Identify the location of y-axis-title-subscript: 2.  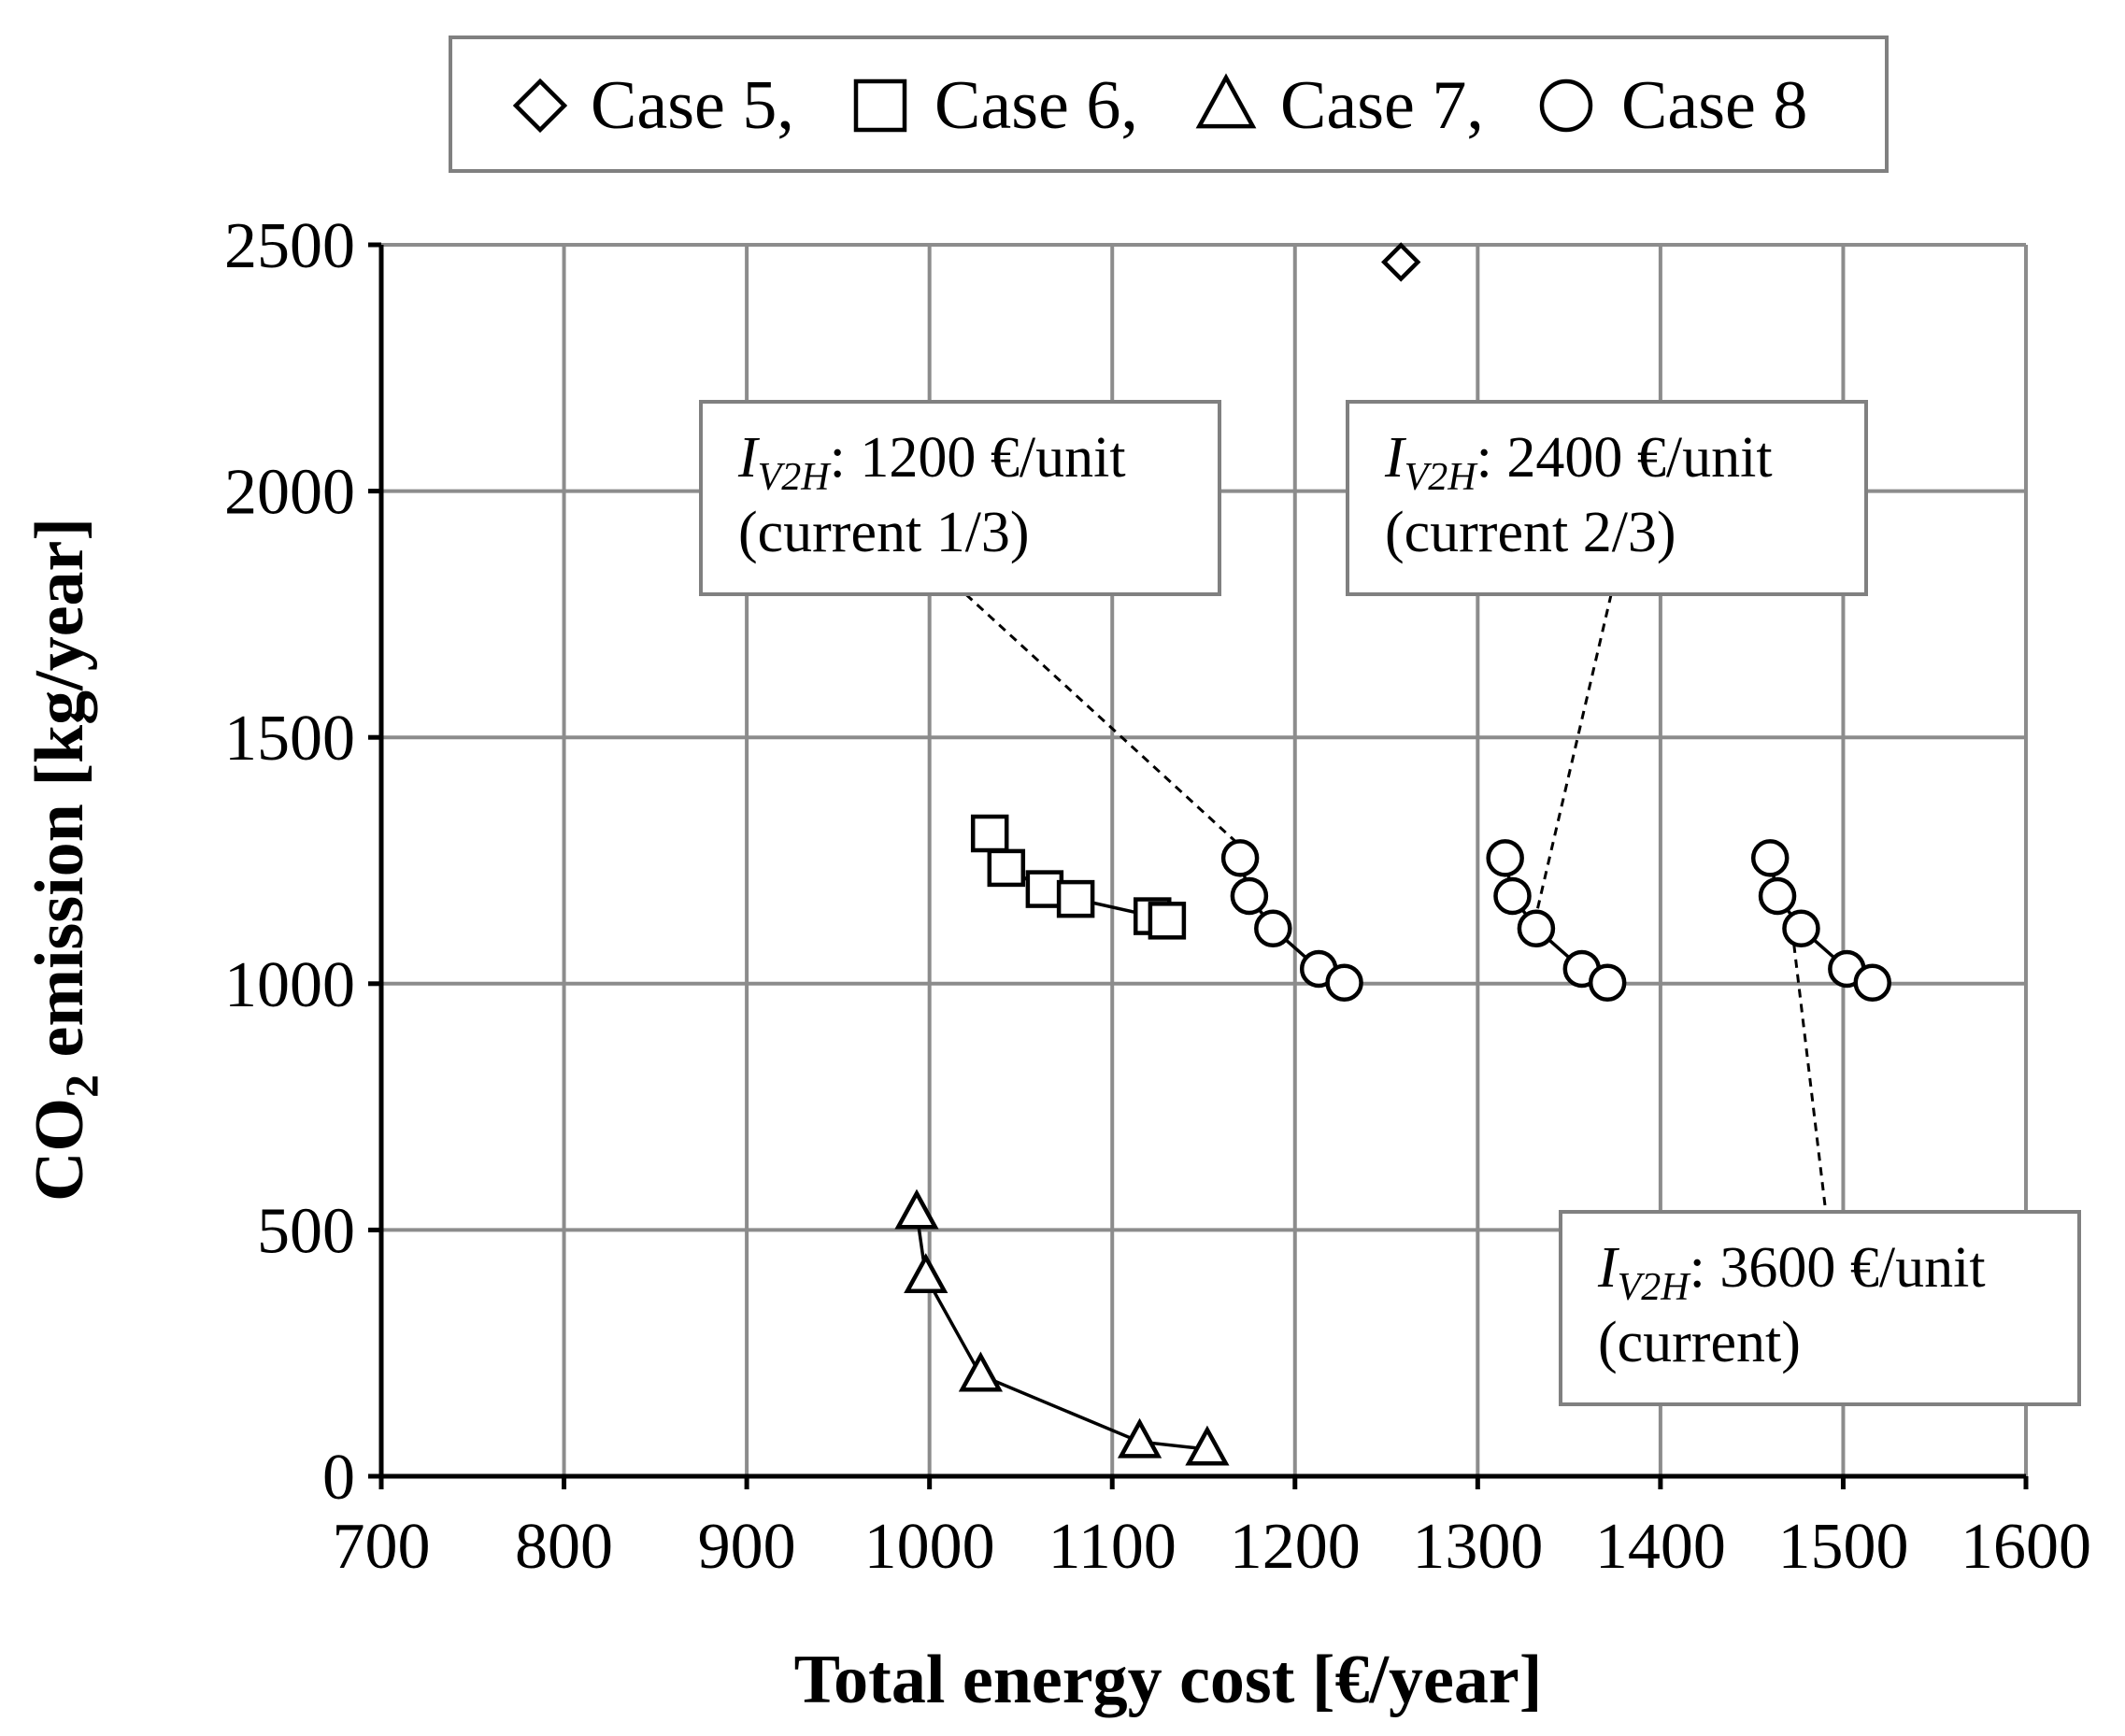
(81, 1086).